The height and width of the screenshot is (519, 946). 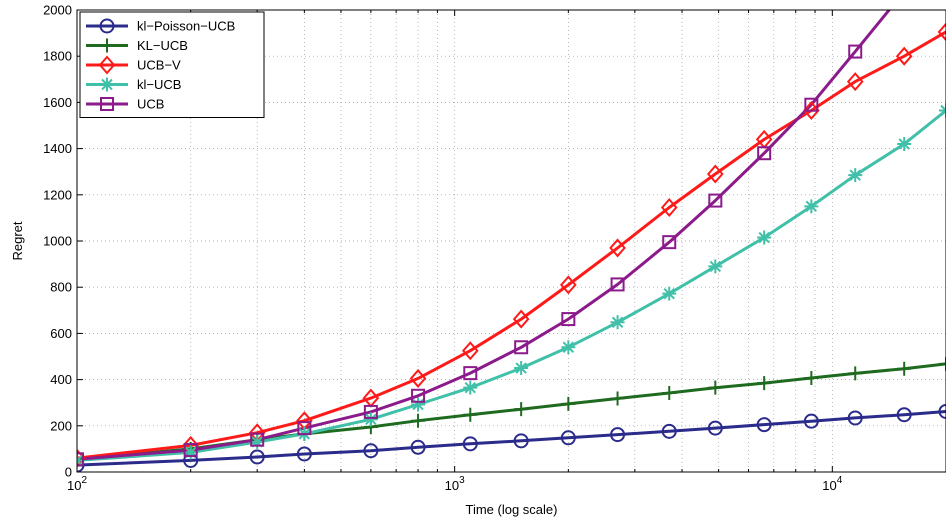 I want to click on y-tick-label: 1800, so click(x=57, y=56).